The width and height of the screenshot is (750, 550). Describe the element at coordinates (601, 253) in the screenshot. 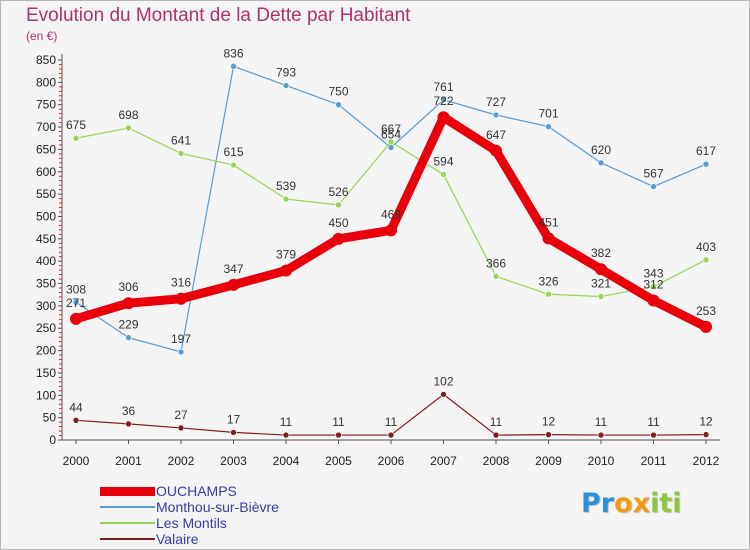

I see `data-label: 382` at that location.